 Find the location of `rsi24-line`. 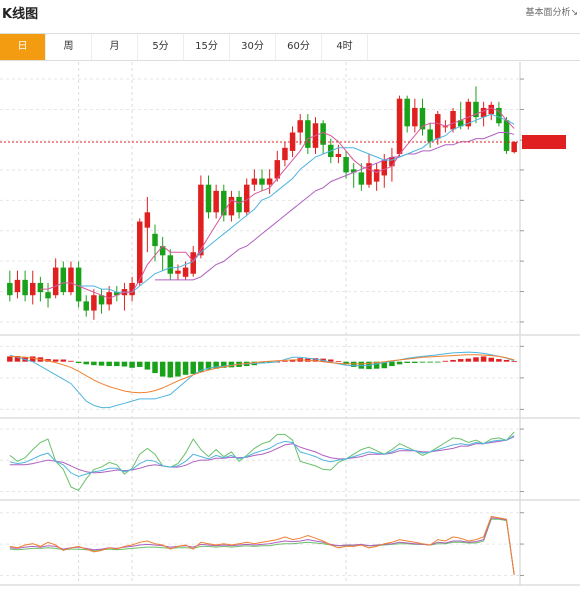

rsi24-line is located at coordinates (262, 546).